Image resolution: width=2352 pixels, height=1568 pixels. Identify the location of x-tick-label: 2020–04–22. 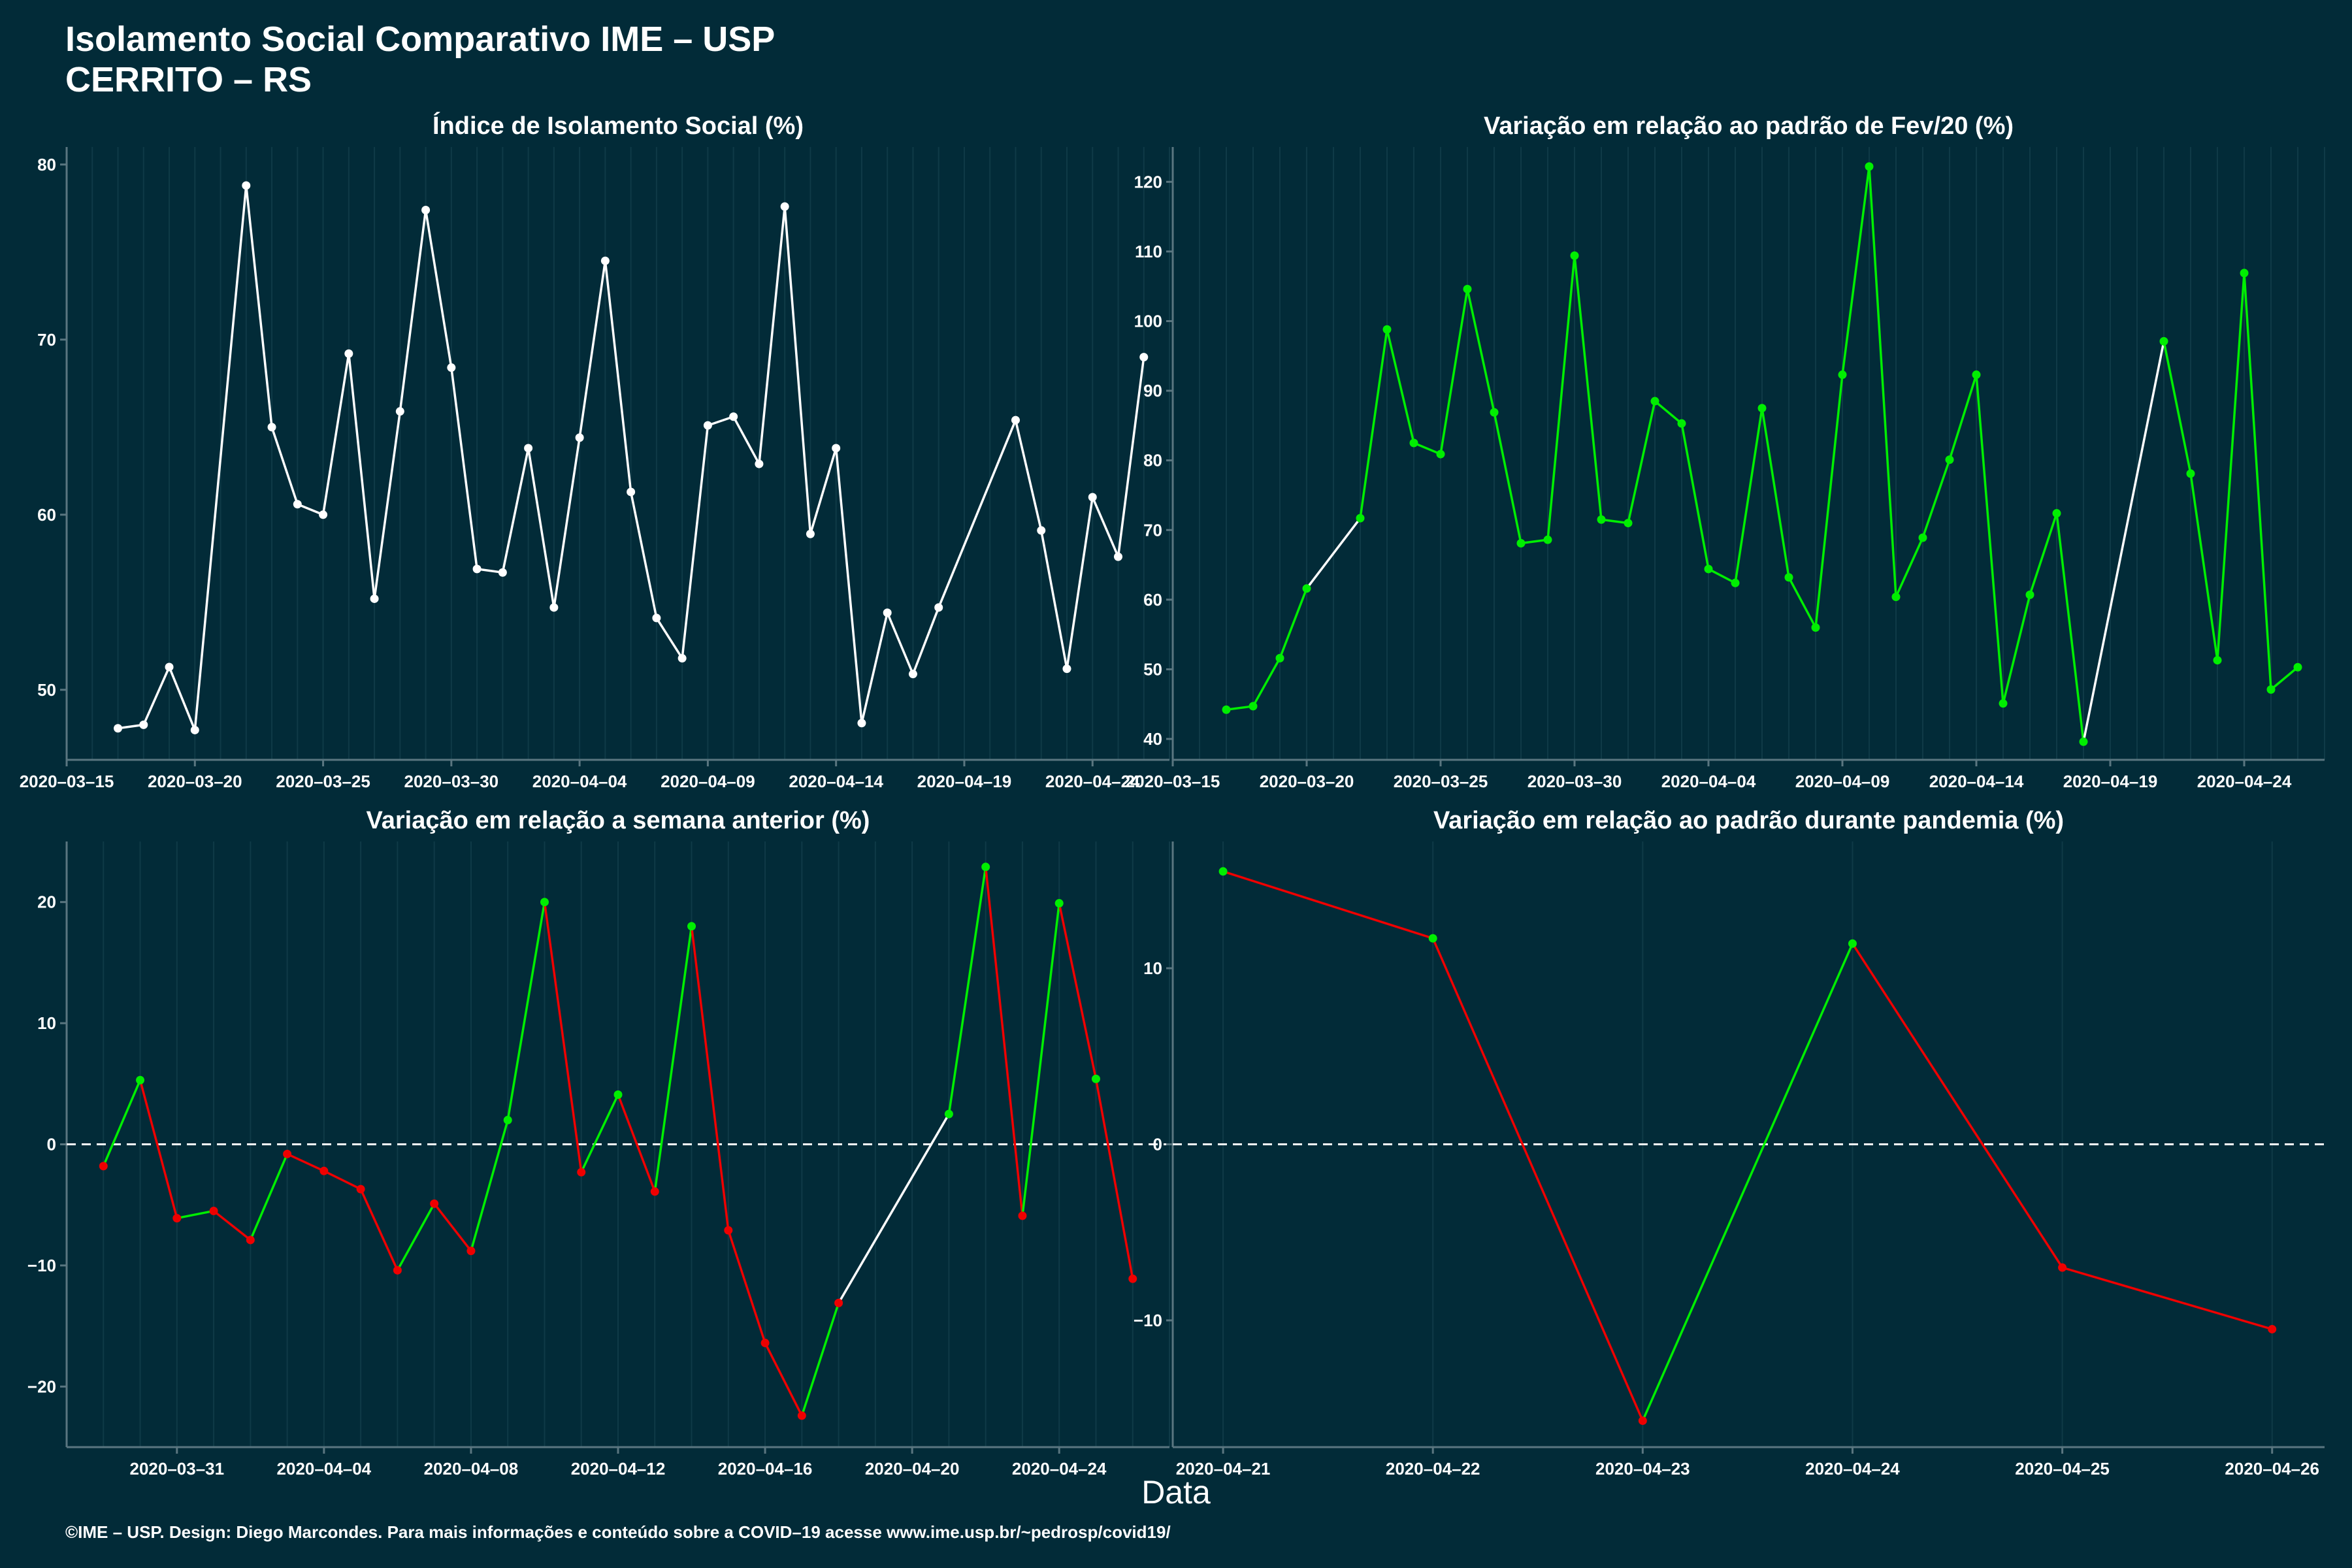
(1433, 1468).